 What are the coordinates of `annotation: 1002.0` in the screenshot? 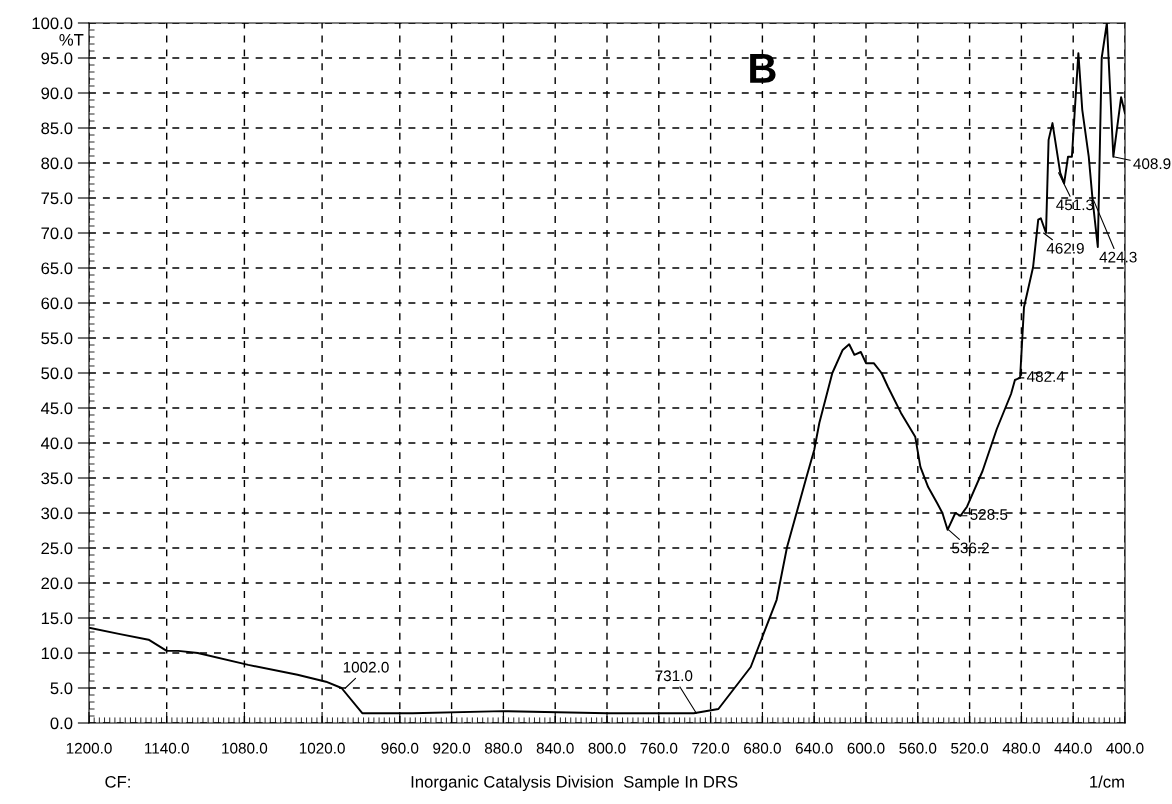 It's located at (366, 667).